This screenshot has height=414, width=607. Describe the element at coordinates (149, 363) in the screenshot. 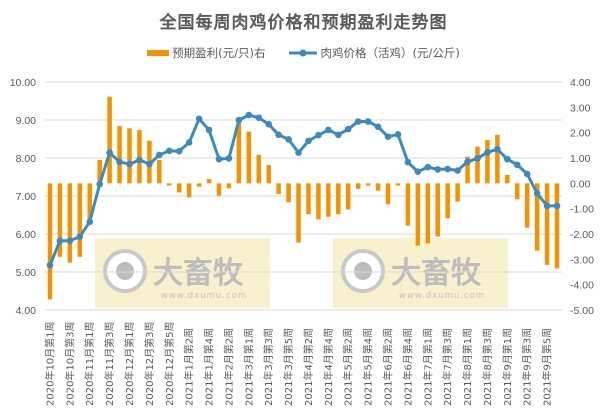

I see `x-tick-label: 2020年12月第3周` at that location.